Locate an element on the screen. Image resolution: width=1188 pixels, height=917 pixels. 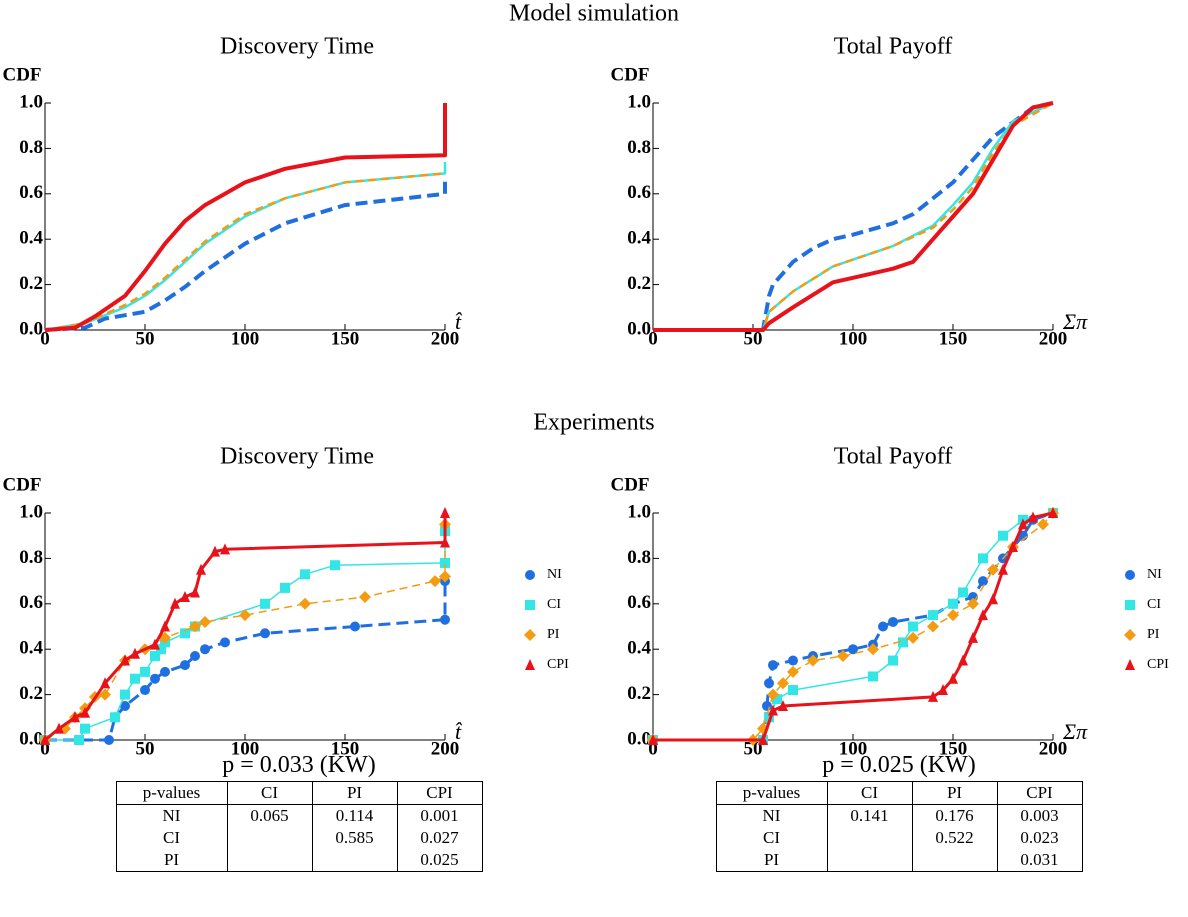
table-row: PI 0.031 is located at coordinates (899, 860).